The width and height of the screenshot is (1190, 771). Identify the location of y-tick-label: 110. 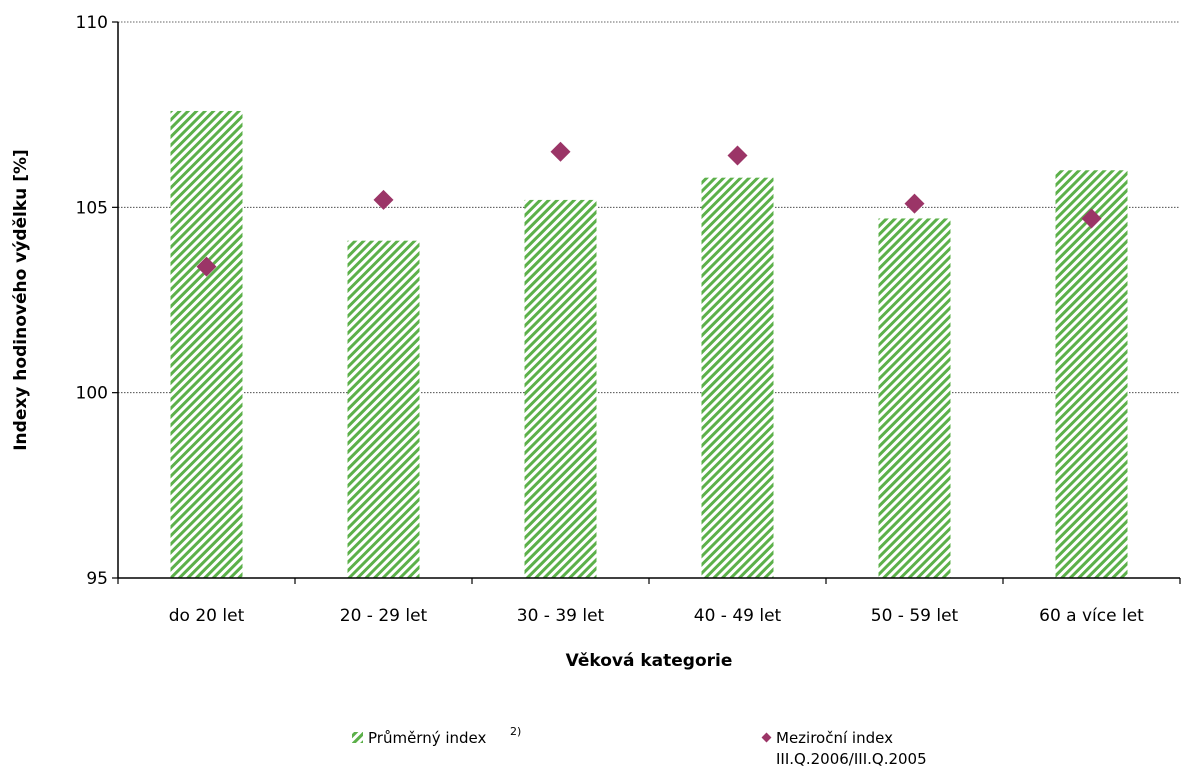
(92, 23).